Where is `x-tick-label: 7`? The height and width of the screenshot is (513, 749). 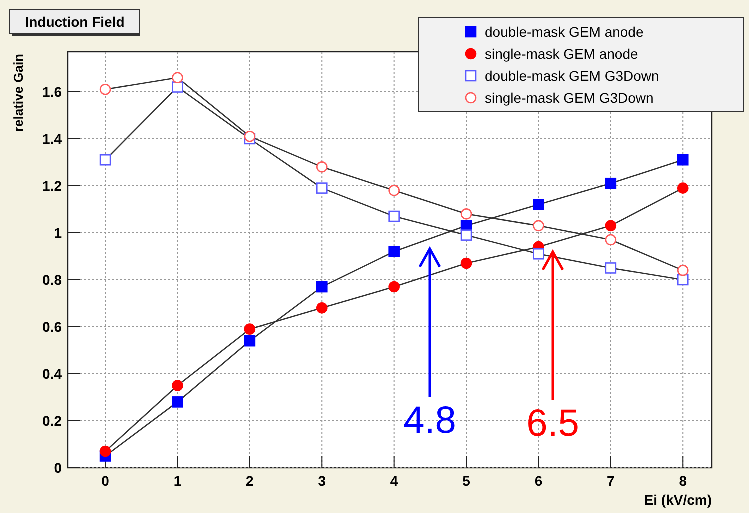 x-tick-label: 7 is located at coordinates (611, 481).